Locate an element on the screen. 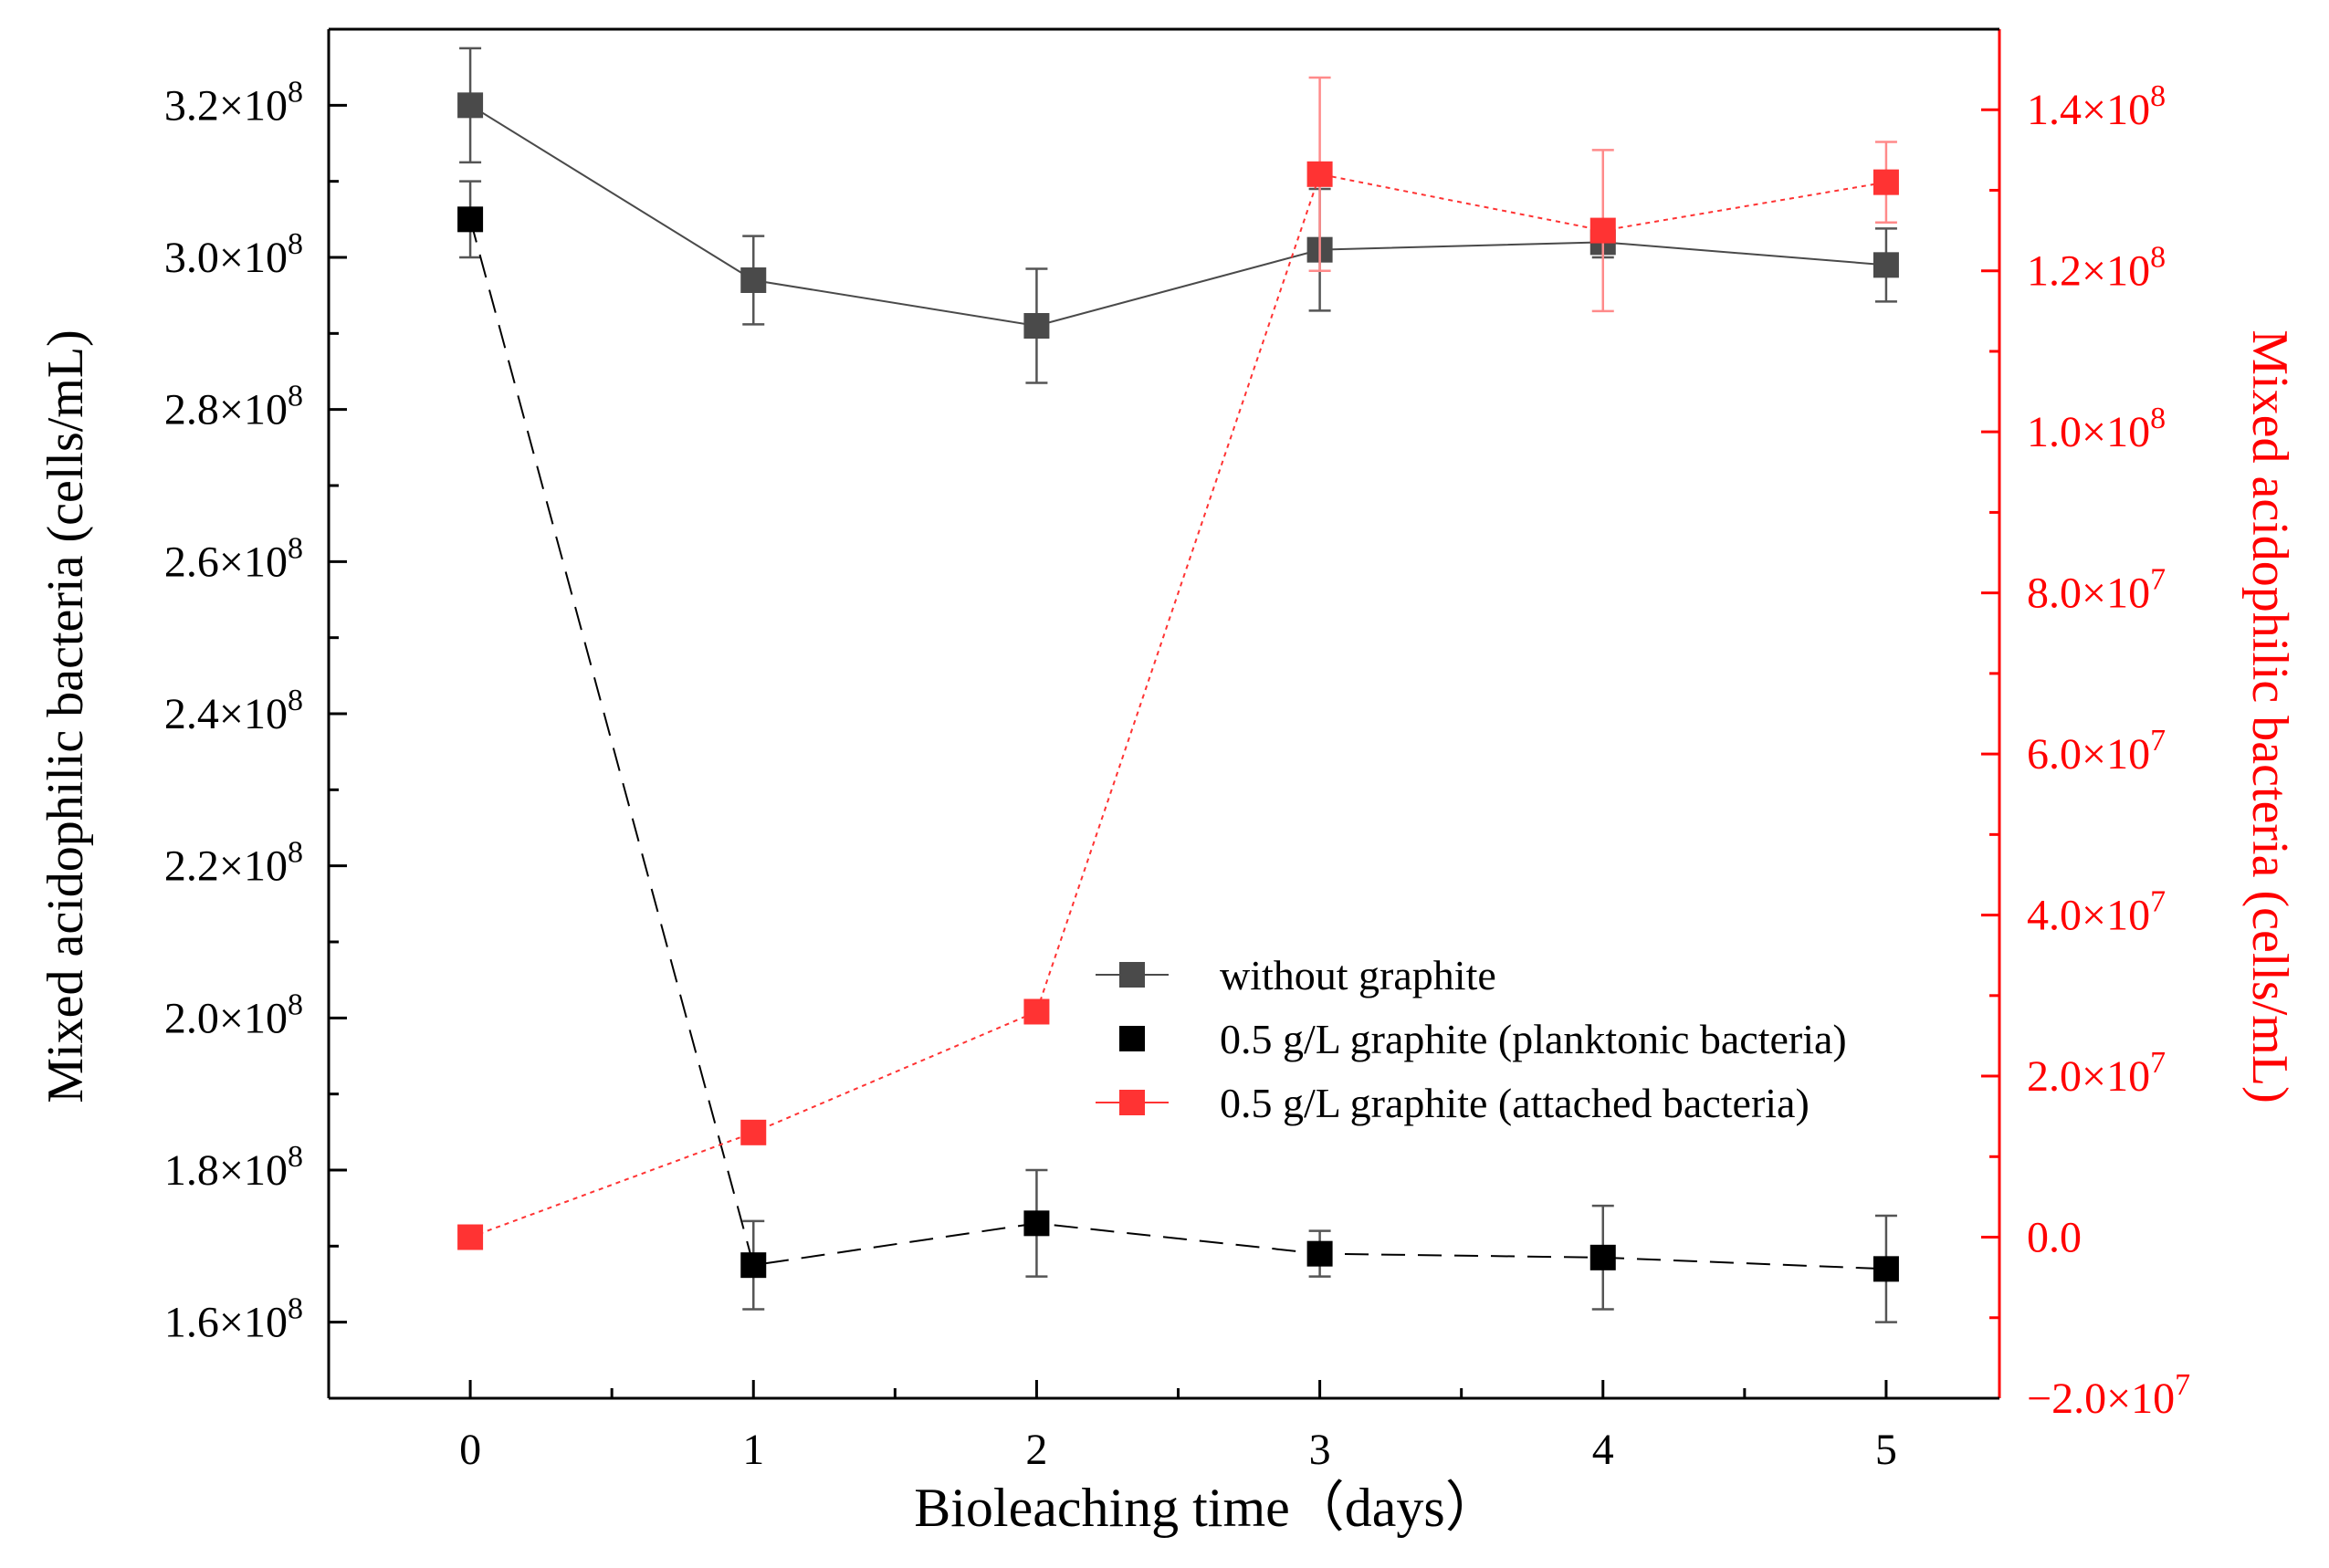  y-left-tick-label: 2.4×10⁸ is located at coordinates (233, 711).